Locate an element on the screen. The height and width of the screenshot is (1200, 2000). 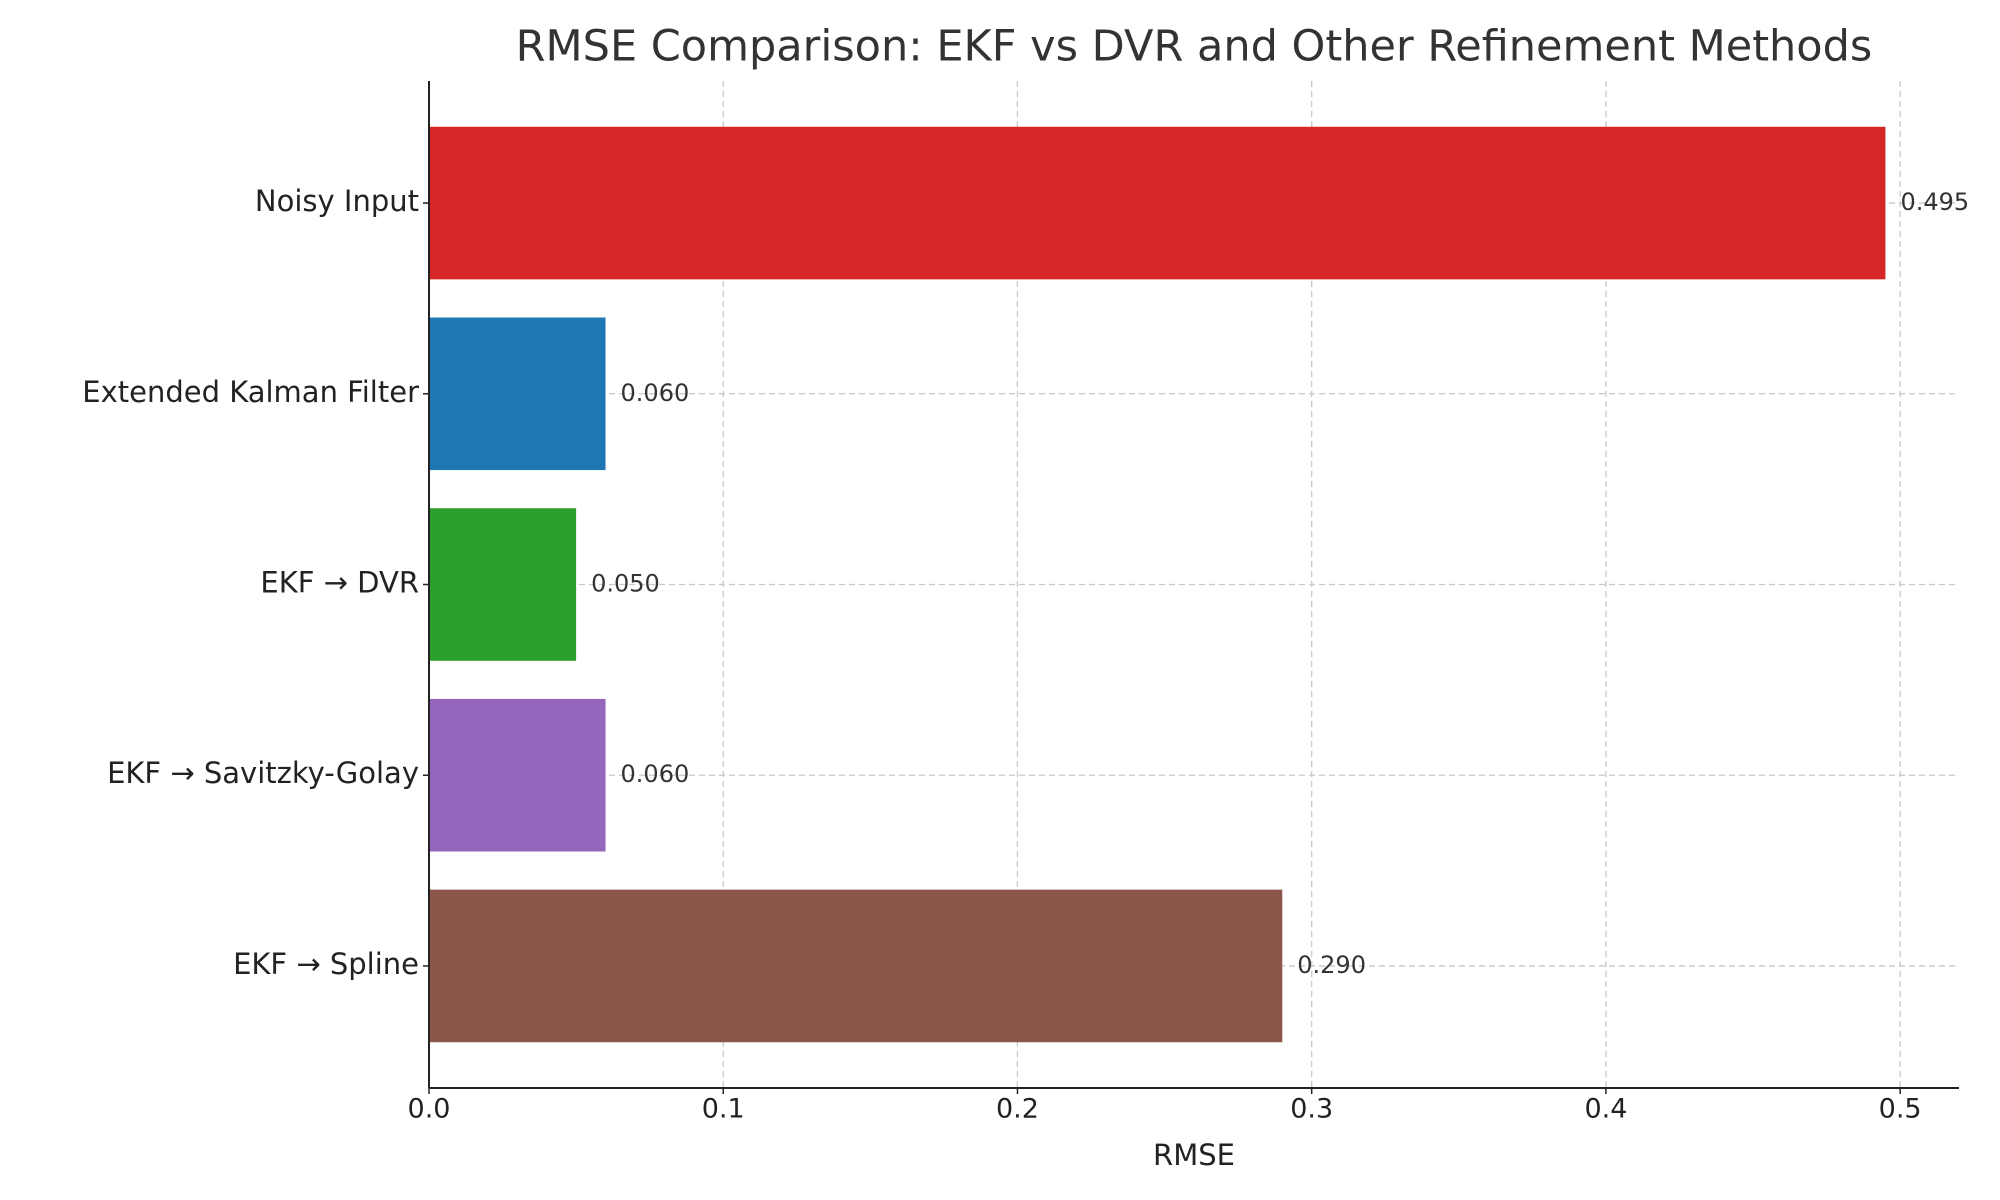
value-label: 0.495 is located at coordinates (1934, 202).